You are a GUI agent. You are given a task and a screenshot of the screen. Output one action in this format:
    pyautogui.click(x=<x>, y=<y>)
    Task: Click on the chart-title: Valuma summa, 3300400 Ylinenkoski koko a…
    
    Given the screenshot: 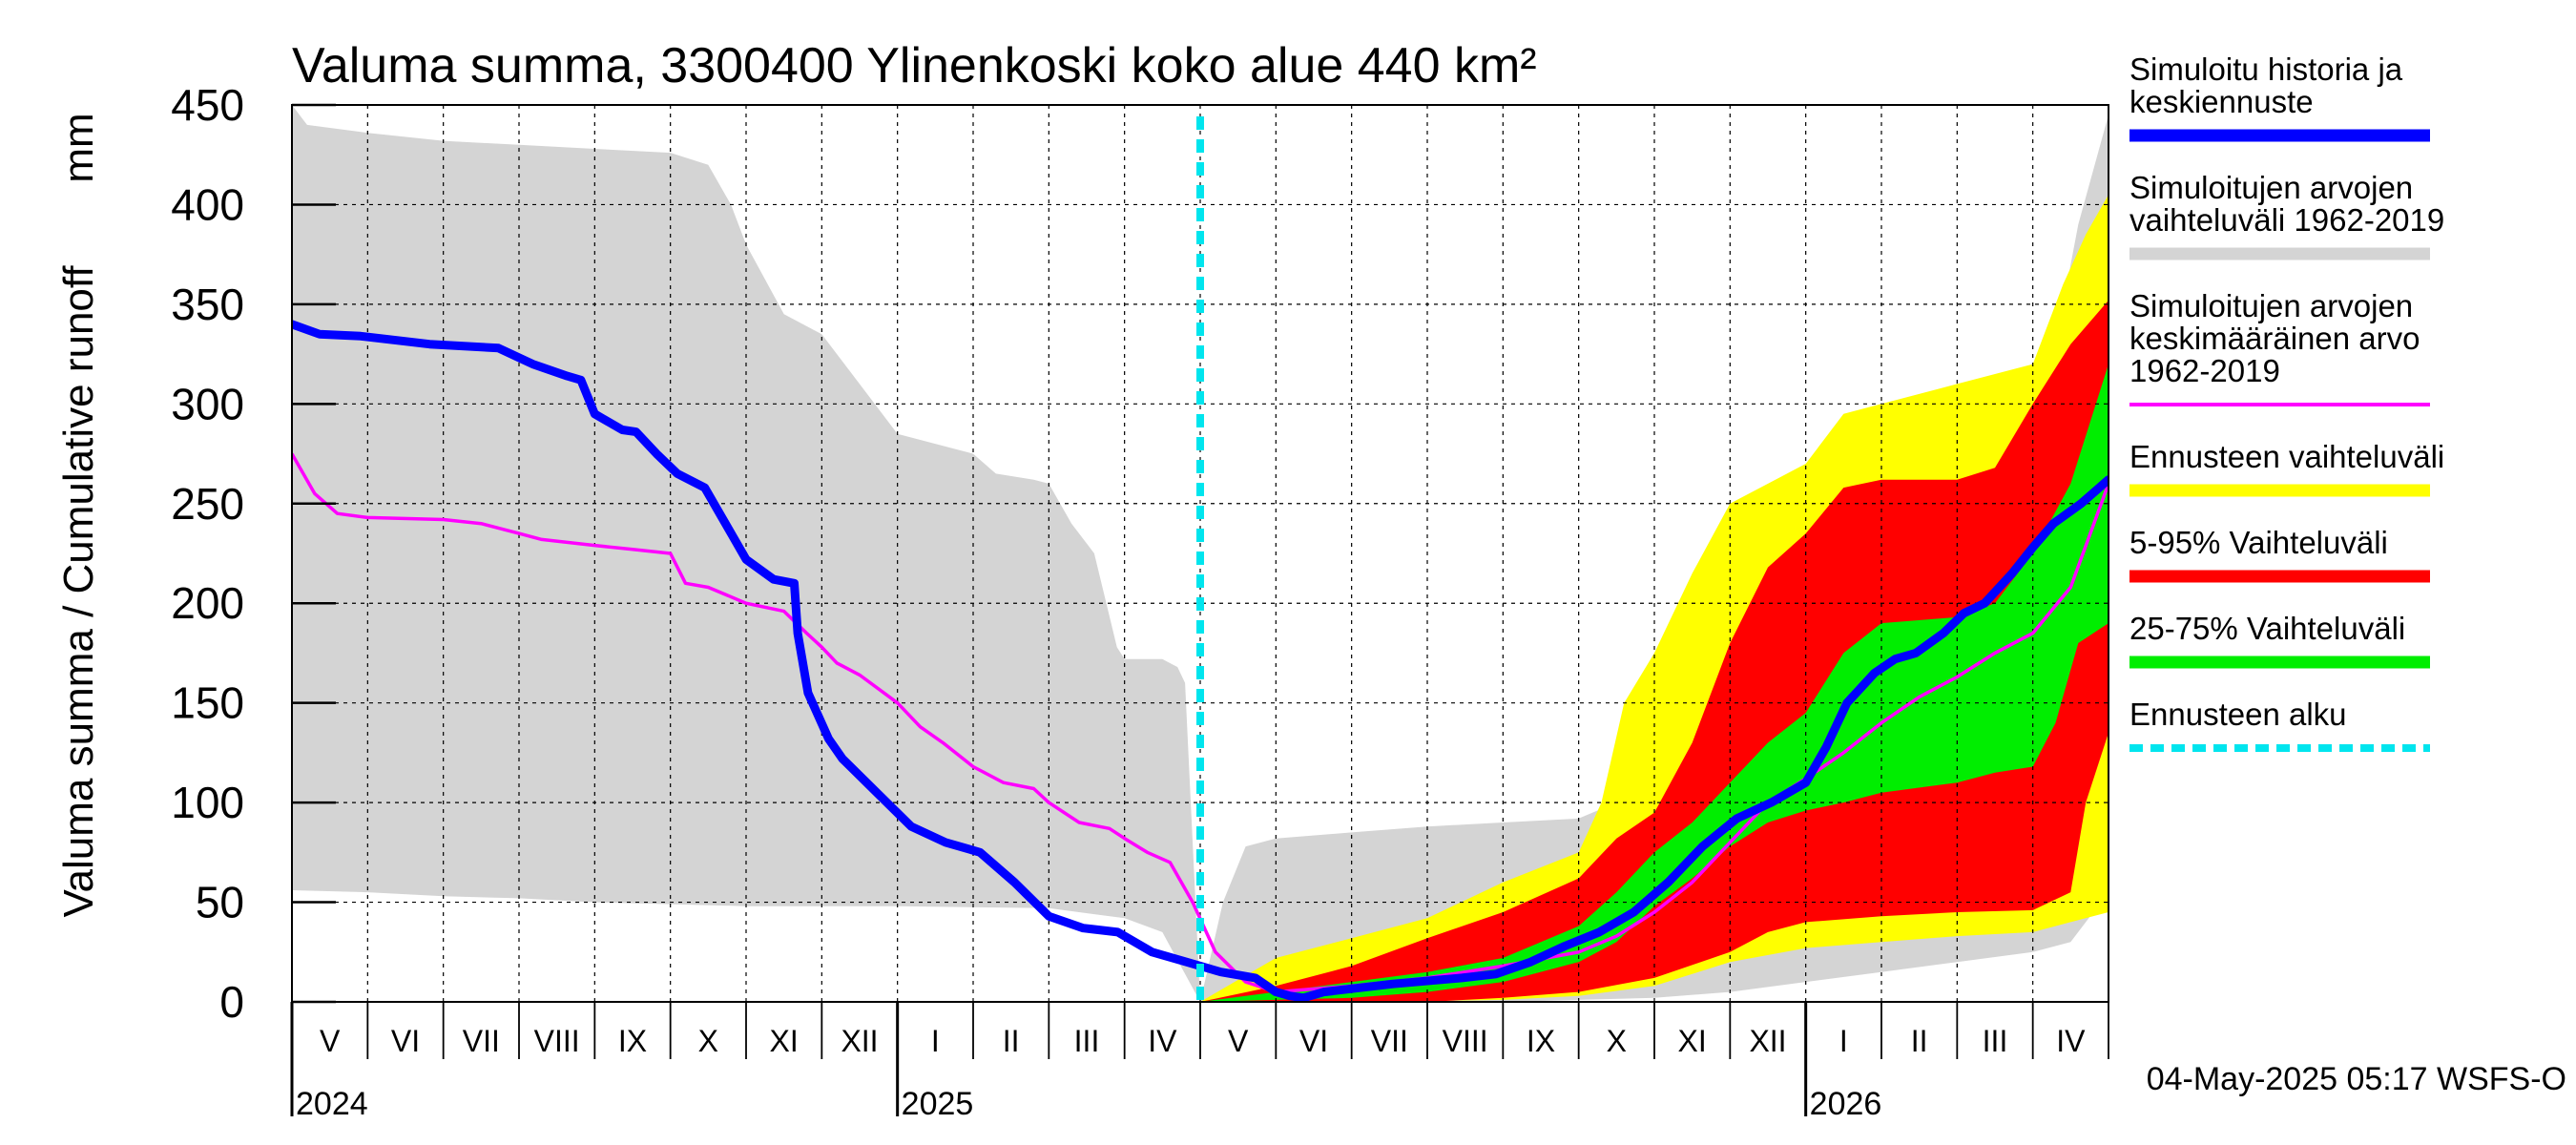 What is the action you would take?
    pyautogui.click(x=914, y=66)
    